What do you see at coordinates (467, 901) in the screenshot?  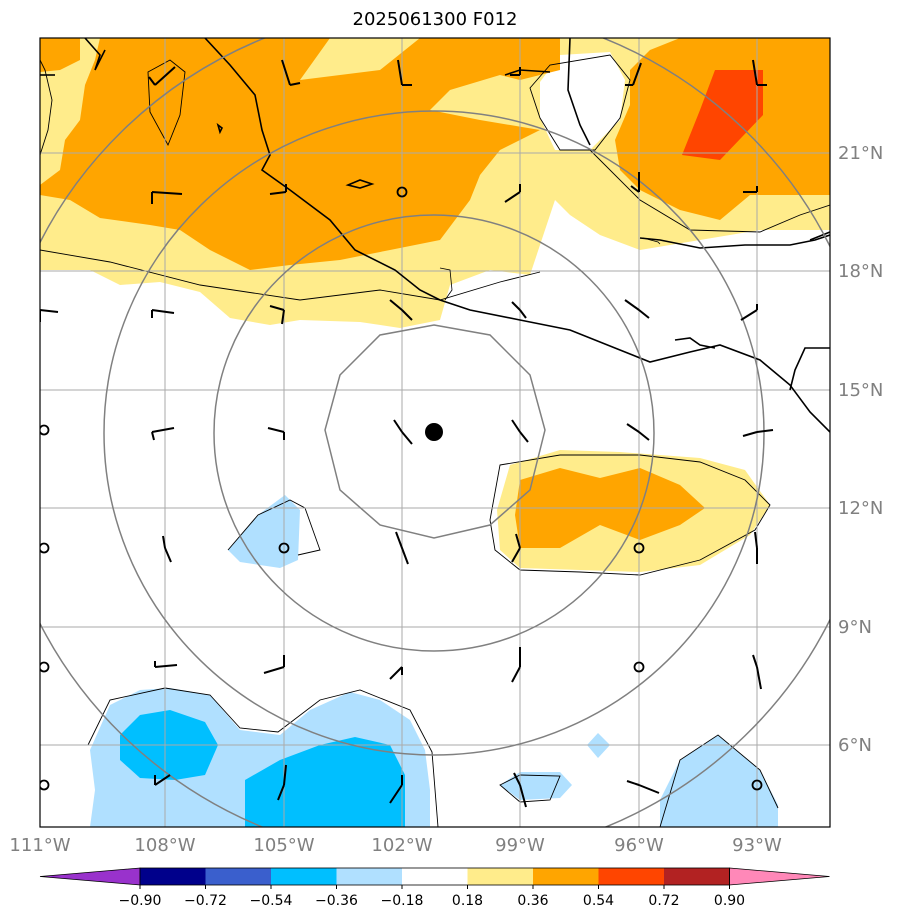 I see `colorbar-label: 0.18` at bounding box center [467, 901].